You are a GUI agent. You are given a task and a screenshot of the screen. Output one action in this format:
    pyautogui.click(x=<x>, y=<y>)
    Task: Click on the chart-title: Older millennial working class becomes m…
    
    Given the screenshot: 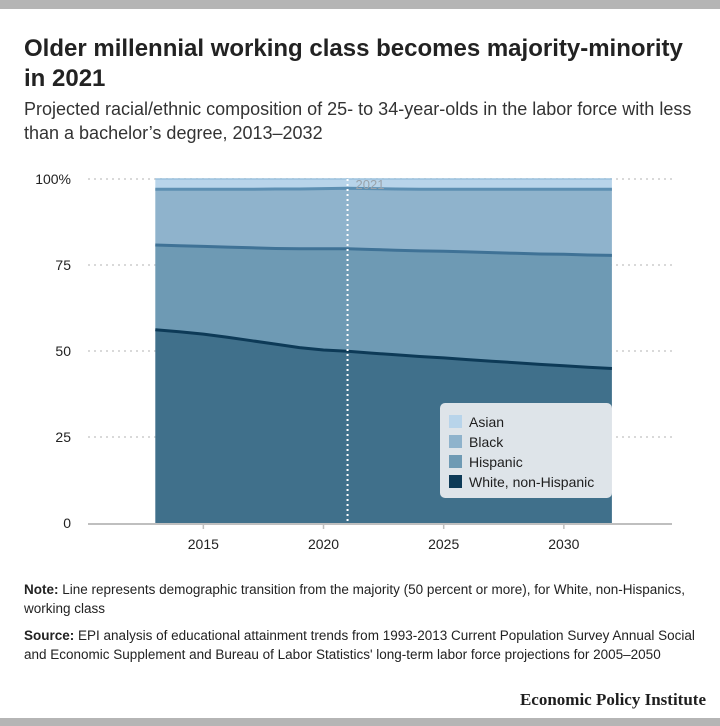 What is the action you would take?
    pyautogui.click(x=353, y=63)
    